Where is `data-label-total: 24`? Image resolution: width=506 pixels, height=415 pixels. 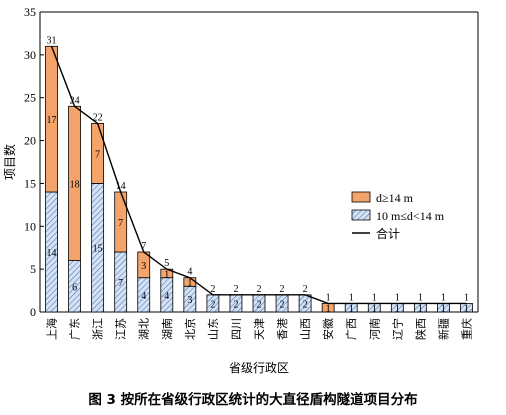
data-label-total: 24 is located at coordinates (75, 100).